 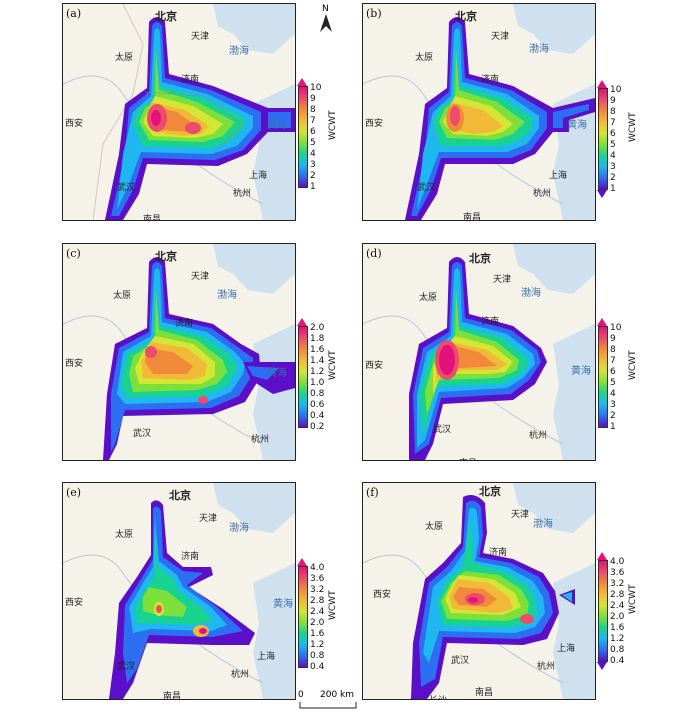 I want to click on legend-tick: 2.0, so click(x=317, y=328).